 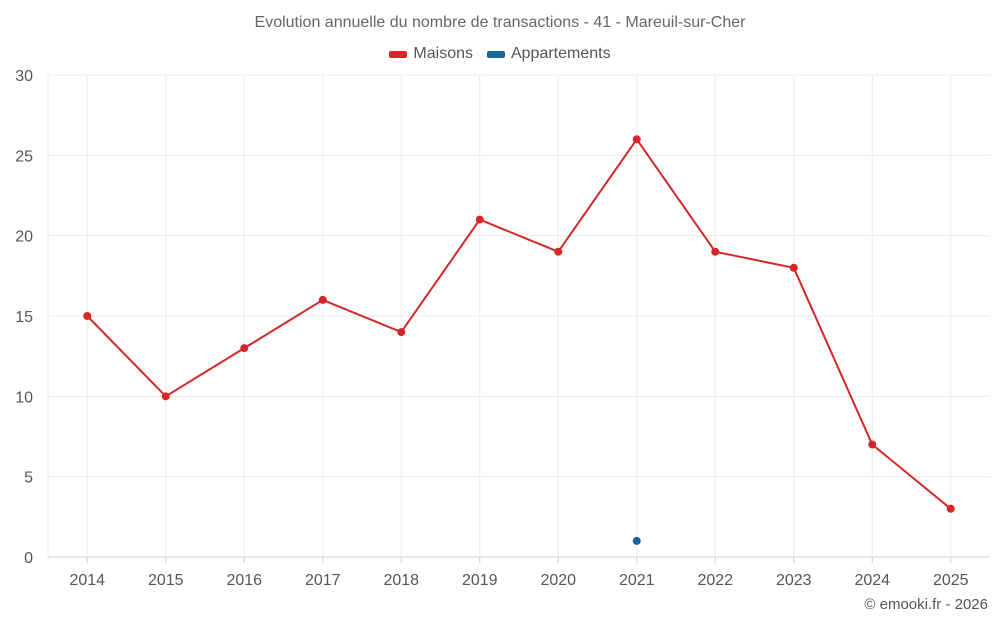 What do you see at coordinates (401, 332) in the screenshot?
I see `data-point-maisons-2018` at bounding box center [401, 332].